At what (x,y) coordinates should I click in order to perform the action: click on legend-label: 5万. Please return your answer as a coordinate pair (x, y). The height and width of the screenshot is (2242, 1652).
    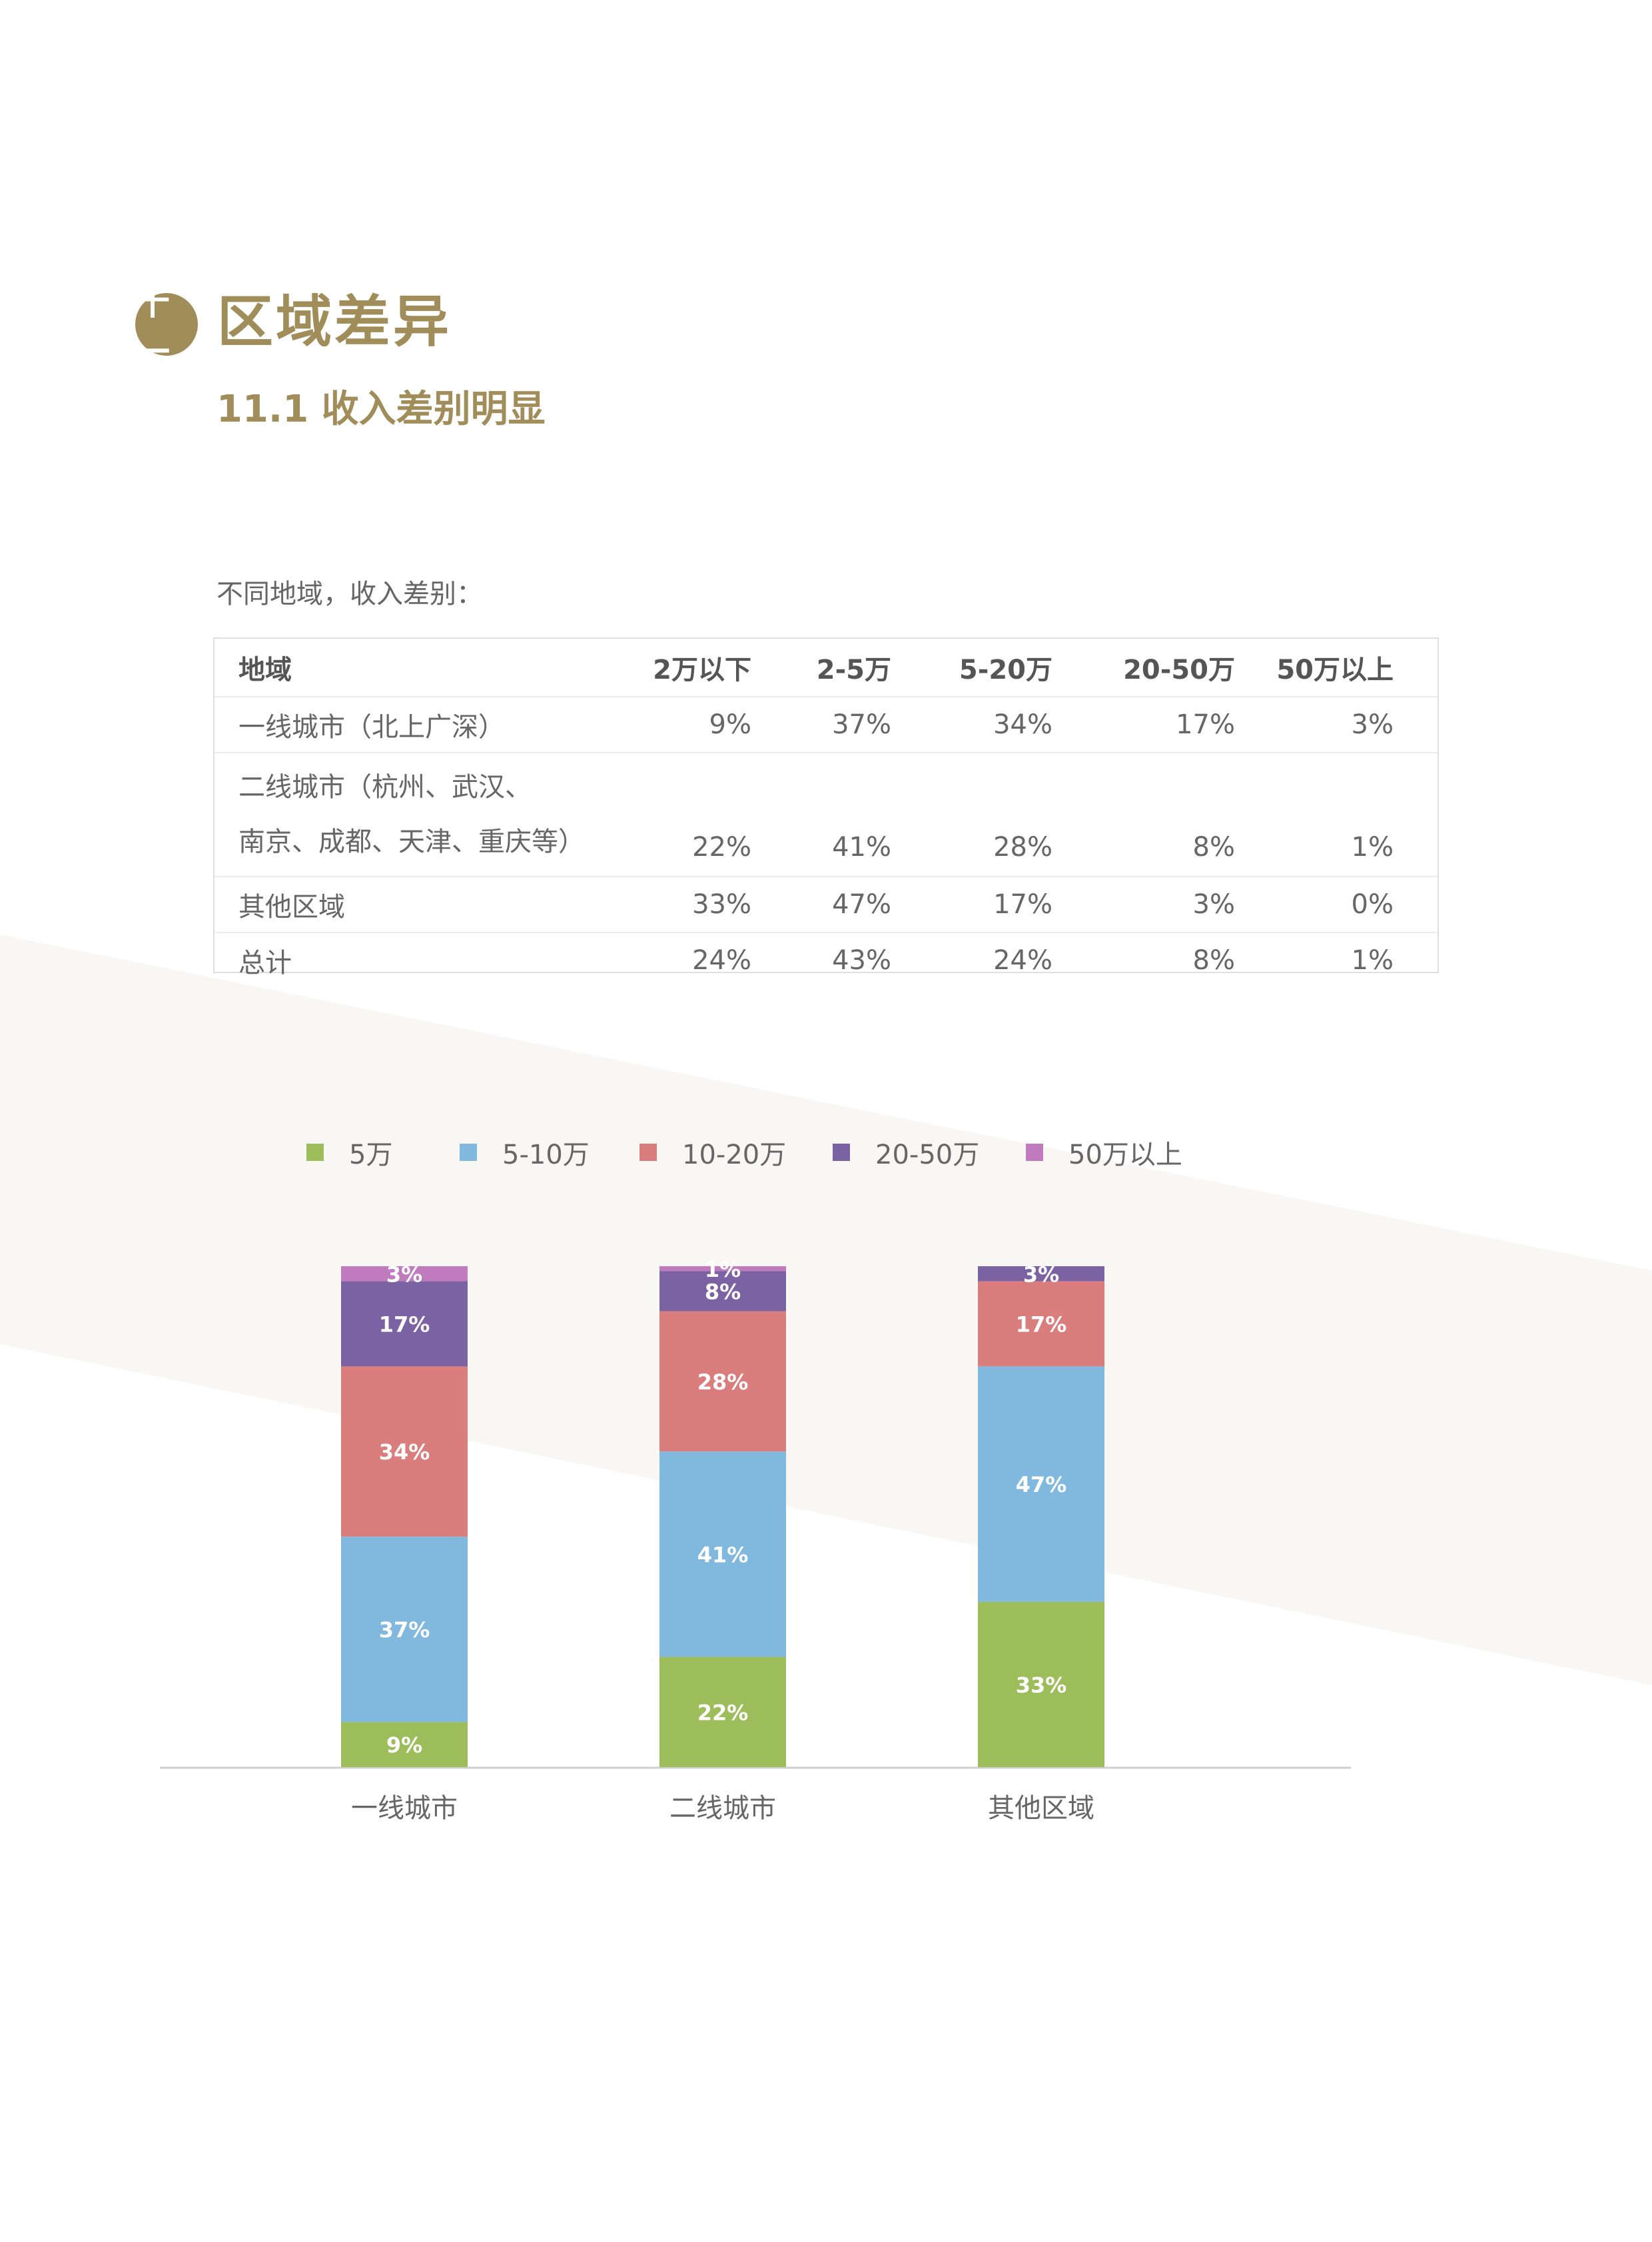
    Looking at the image, I should click on (371, 1155).